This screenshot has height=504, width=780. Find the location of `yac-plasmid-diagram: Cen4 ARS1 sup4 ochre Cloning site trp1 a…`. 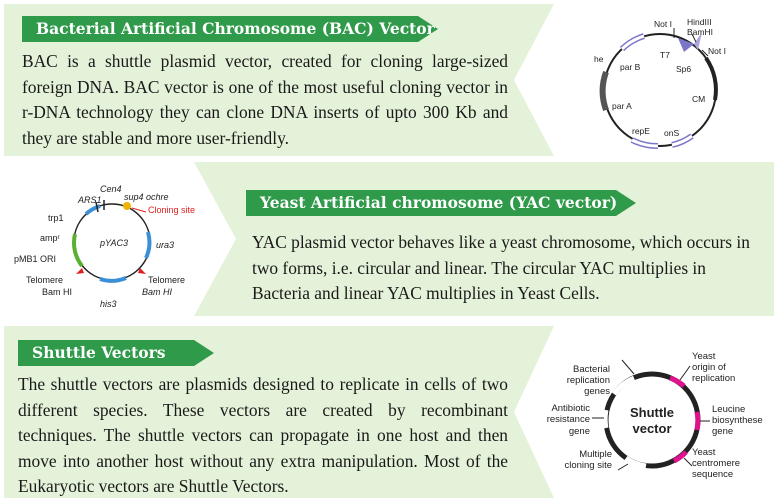

yac-plasmid-diagram: Cen4 ARS1 sup4 ochre Cloning site trp1 a… is located at coordinates (104, 246).